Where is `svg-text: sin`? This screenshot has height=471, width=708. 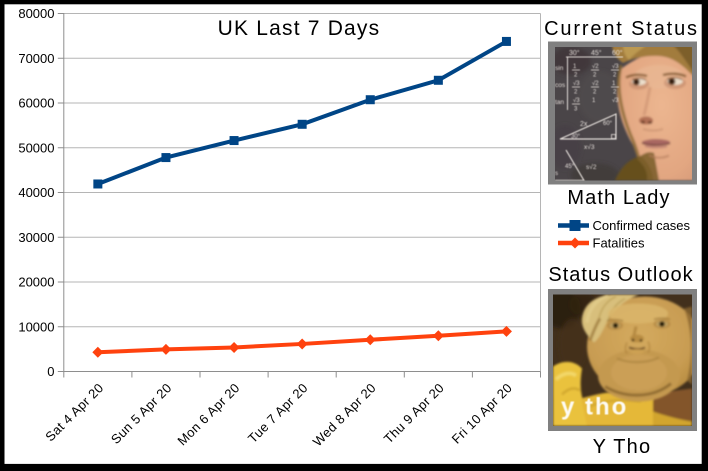
svg-text: sin is located at coordinates (559, 68).